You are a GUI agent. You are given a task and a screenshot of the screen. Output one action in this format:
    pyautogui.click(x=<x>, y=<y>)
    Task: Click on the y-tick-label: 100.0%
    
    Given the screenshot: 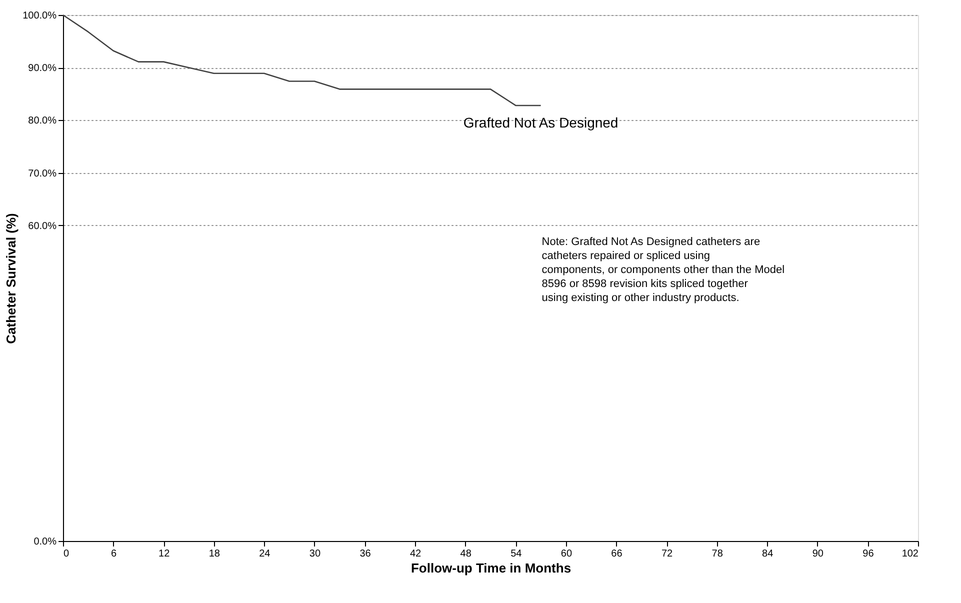 What is the action you would take?
    pyautogui.click(x=39, y=16)
    